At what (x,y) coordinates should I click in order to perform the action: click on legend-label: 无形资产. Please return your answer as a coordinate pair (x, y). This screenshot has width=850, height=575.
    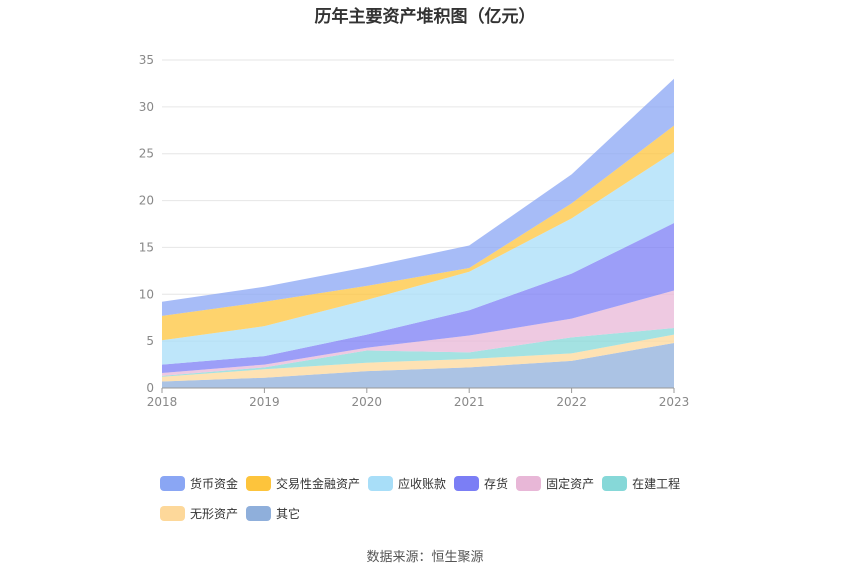
    Looking at the image, I should click on (214, 513).